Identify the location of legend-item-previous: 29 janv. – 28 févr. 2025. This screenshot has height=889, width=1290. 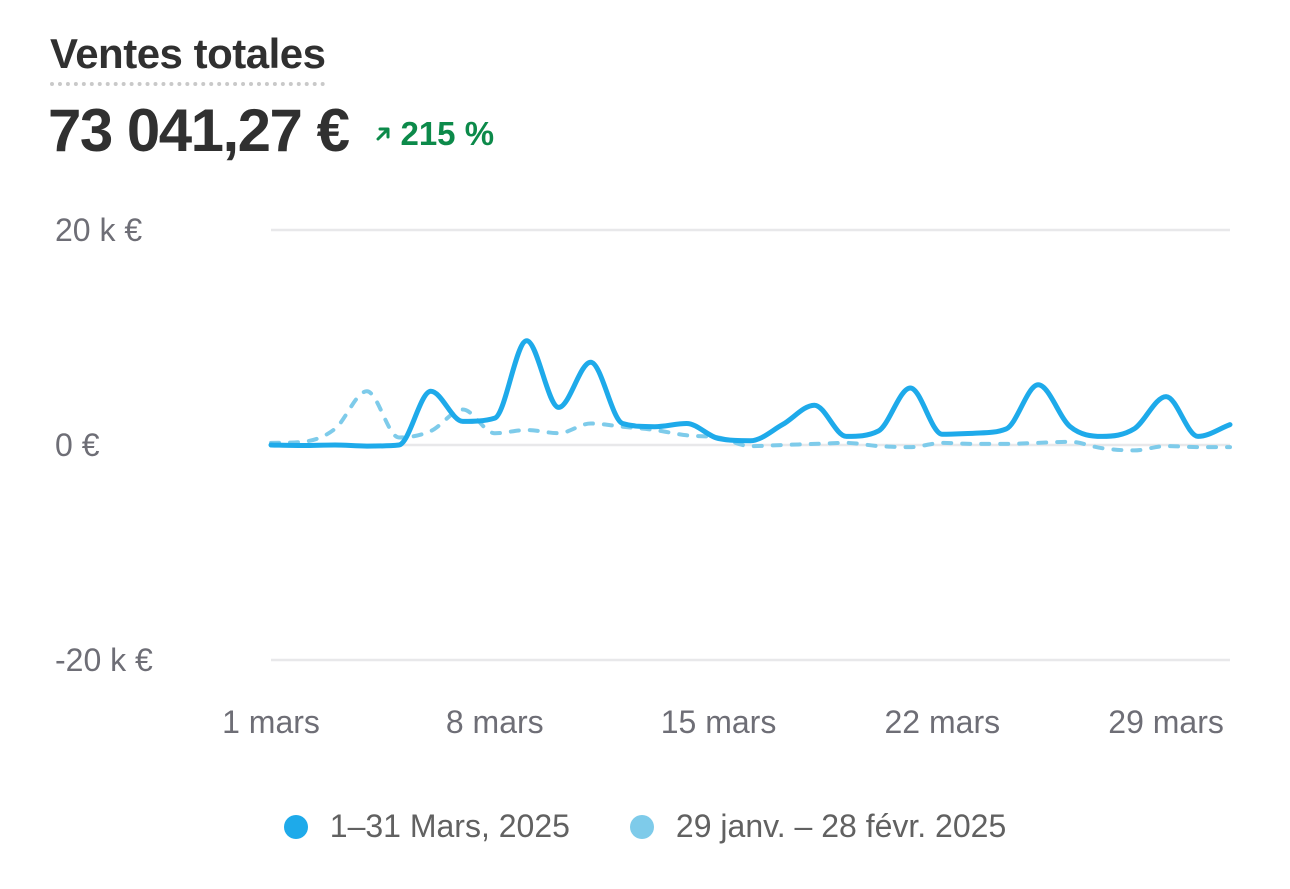
(818, 826).